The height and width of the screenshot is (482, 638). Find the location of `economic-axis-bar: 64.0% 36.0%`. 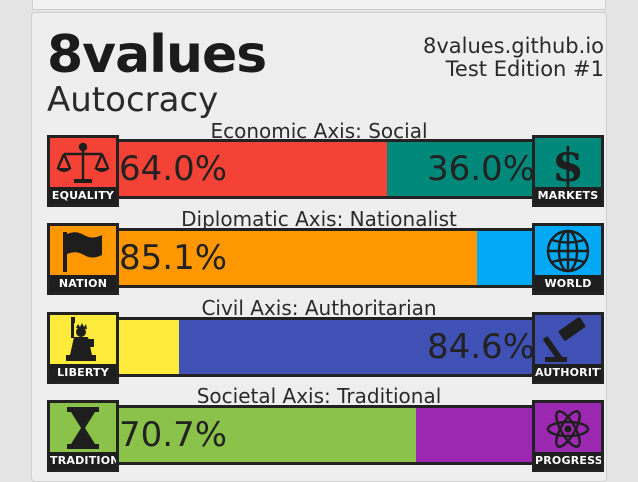

economic-axis-bar: 64.0% 36.0% is located at coordinates (327, 169).